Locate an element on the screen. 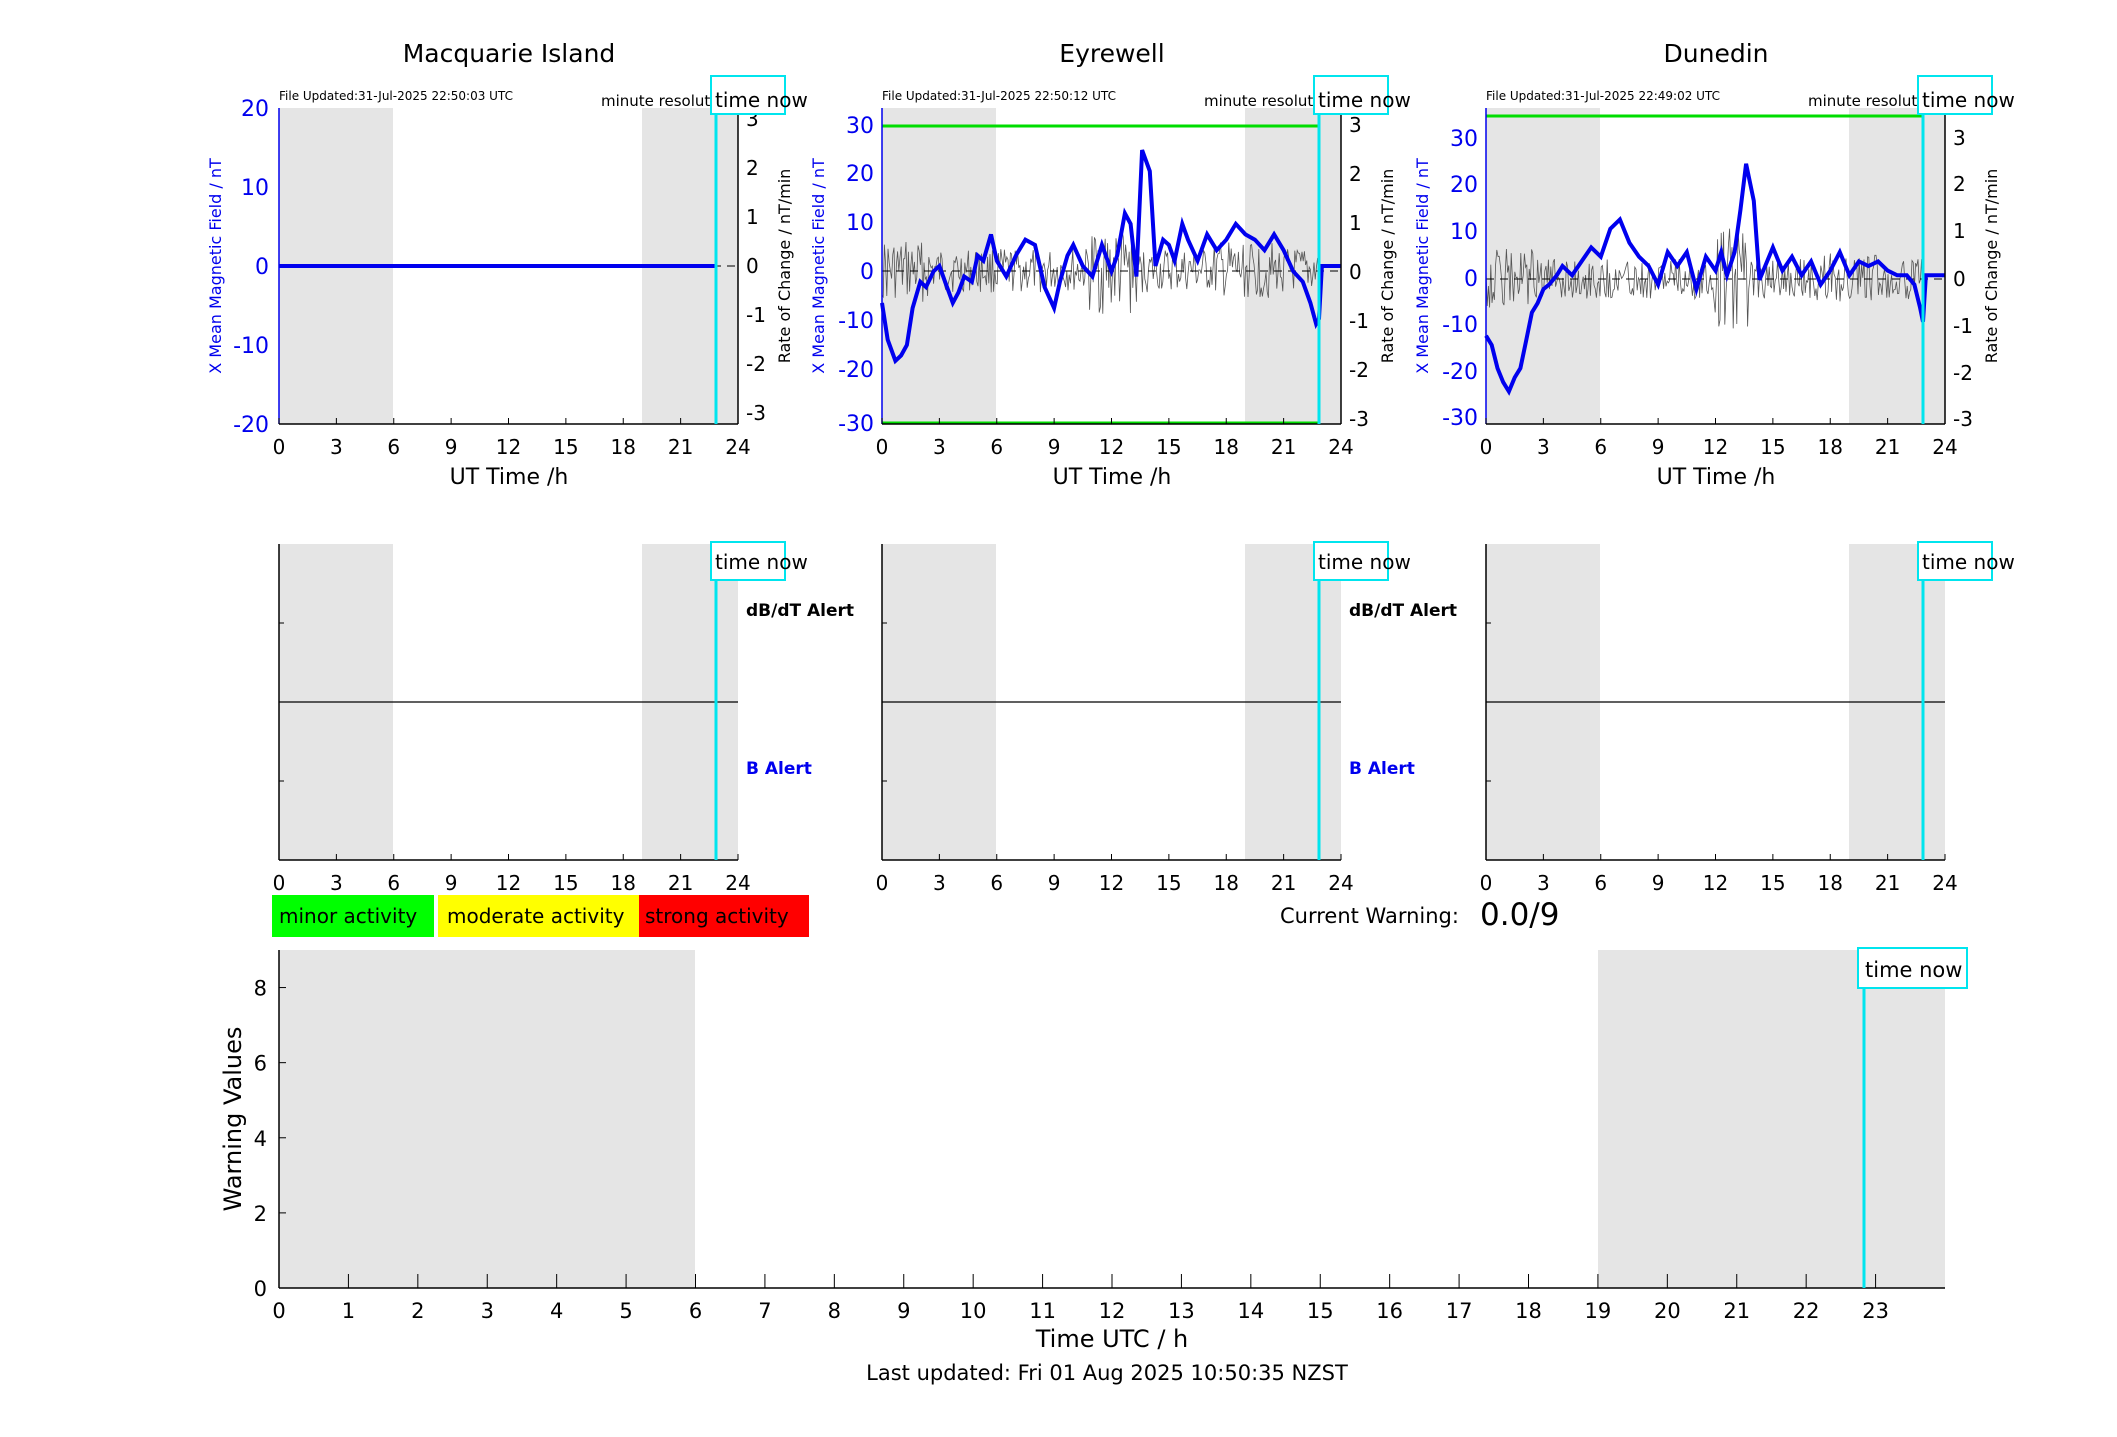 The height and width of the screenshot is (1437, 2117). dunedin-alert-panel: time now 0 3 6 9 12 15 18 21 24 is located at coordinates (1747, 718).